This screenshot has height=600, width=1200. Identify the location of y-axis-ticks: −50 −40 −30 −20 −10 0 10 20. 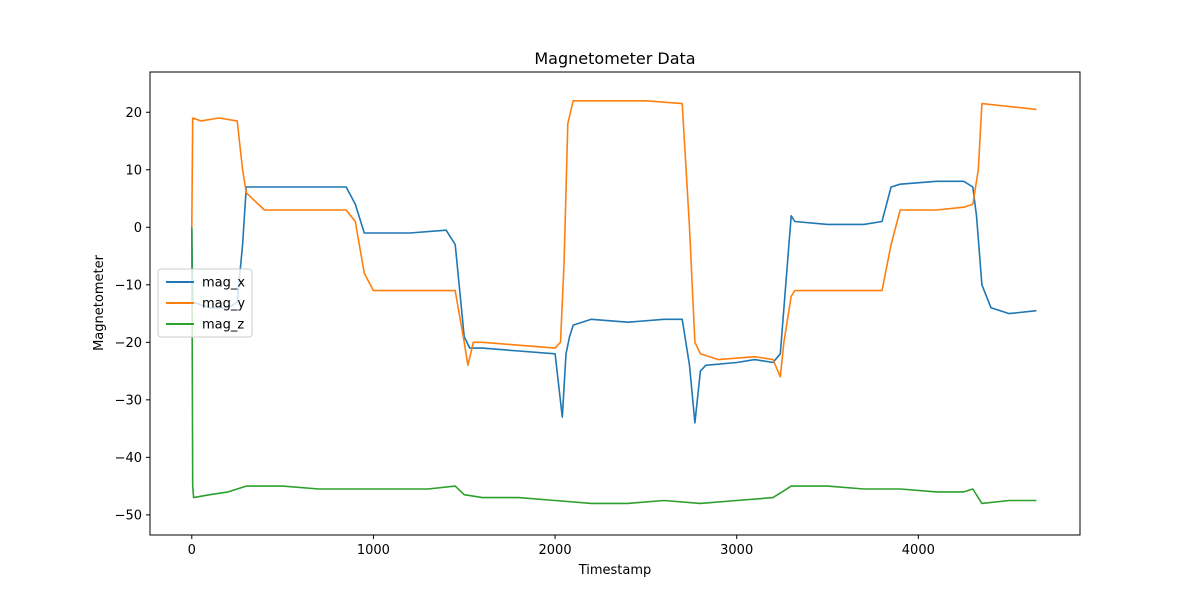
(132, 314).